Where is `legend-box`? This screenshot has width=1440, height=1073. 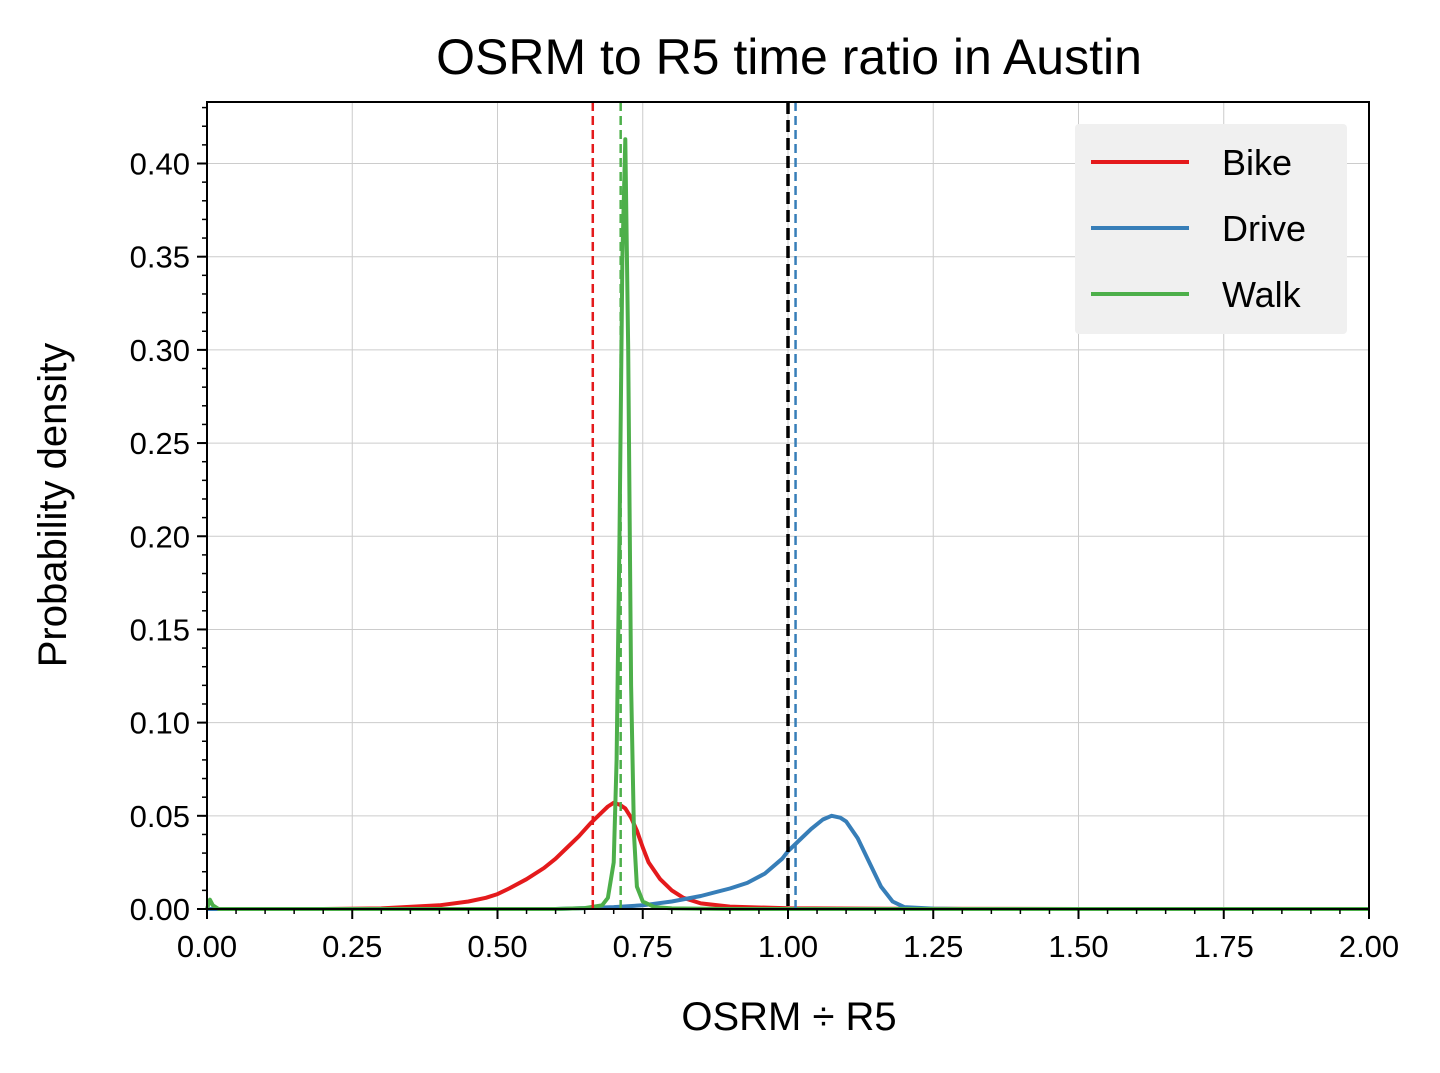 legend-box is located at coordinates (1211, 229).